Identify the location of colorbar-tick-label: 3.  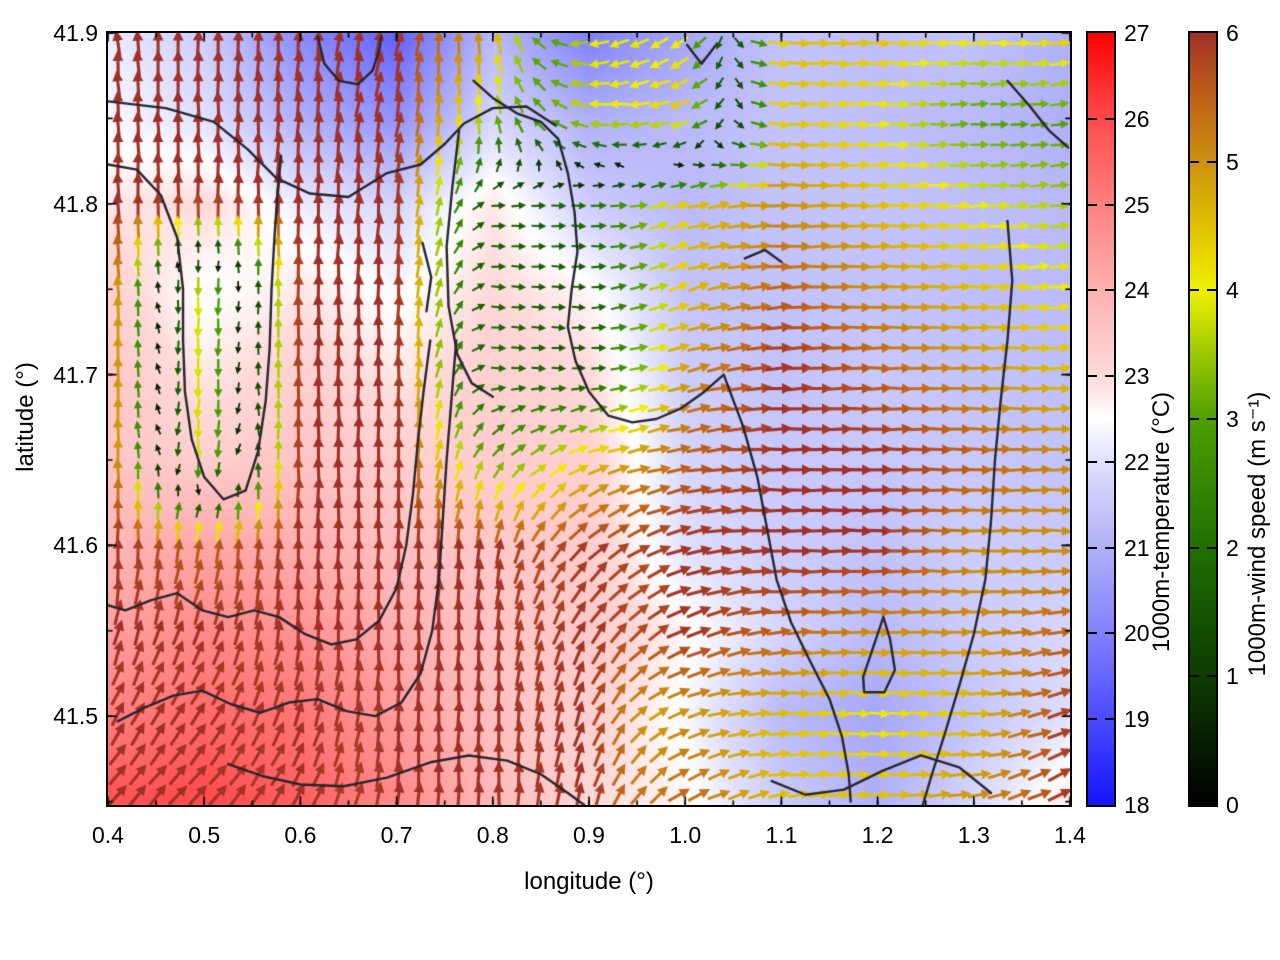
(1232, 419).